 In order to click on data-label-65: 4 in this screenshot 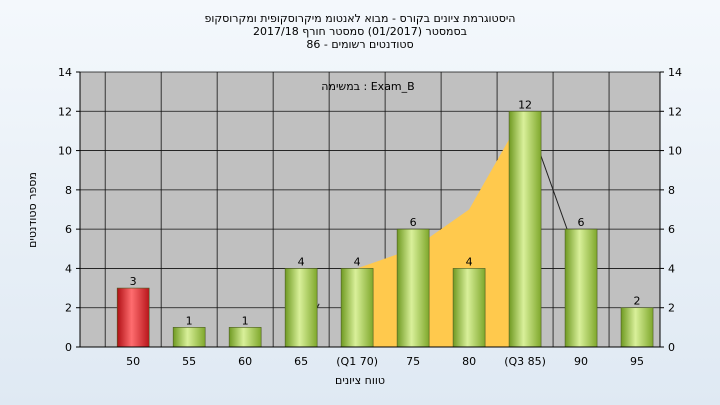, I will do `click(301, 261)`.